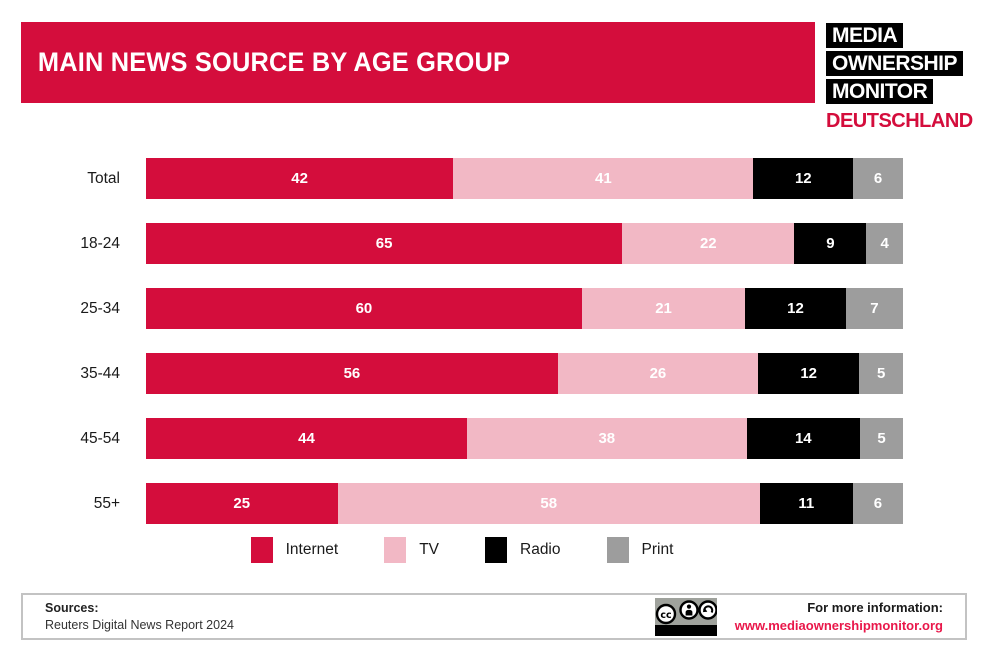 Image resolution: width=988 pixels, height=659 pixels. I want to click on chart-row: 35-44 56 26 12 5, so click(462, 373).